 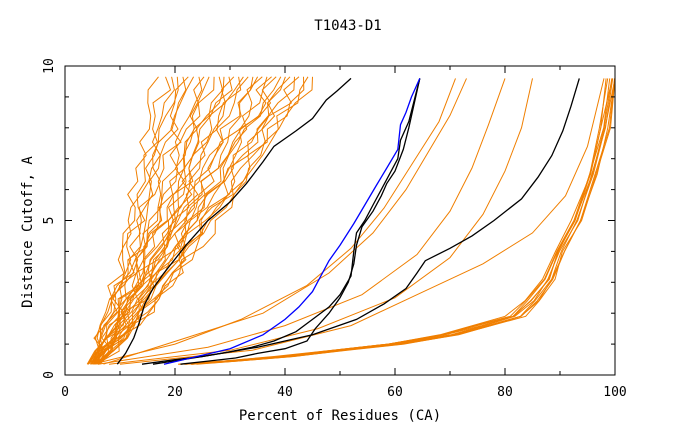 I want to click on x-tick-label: 80, so click(x=505, y=392).